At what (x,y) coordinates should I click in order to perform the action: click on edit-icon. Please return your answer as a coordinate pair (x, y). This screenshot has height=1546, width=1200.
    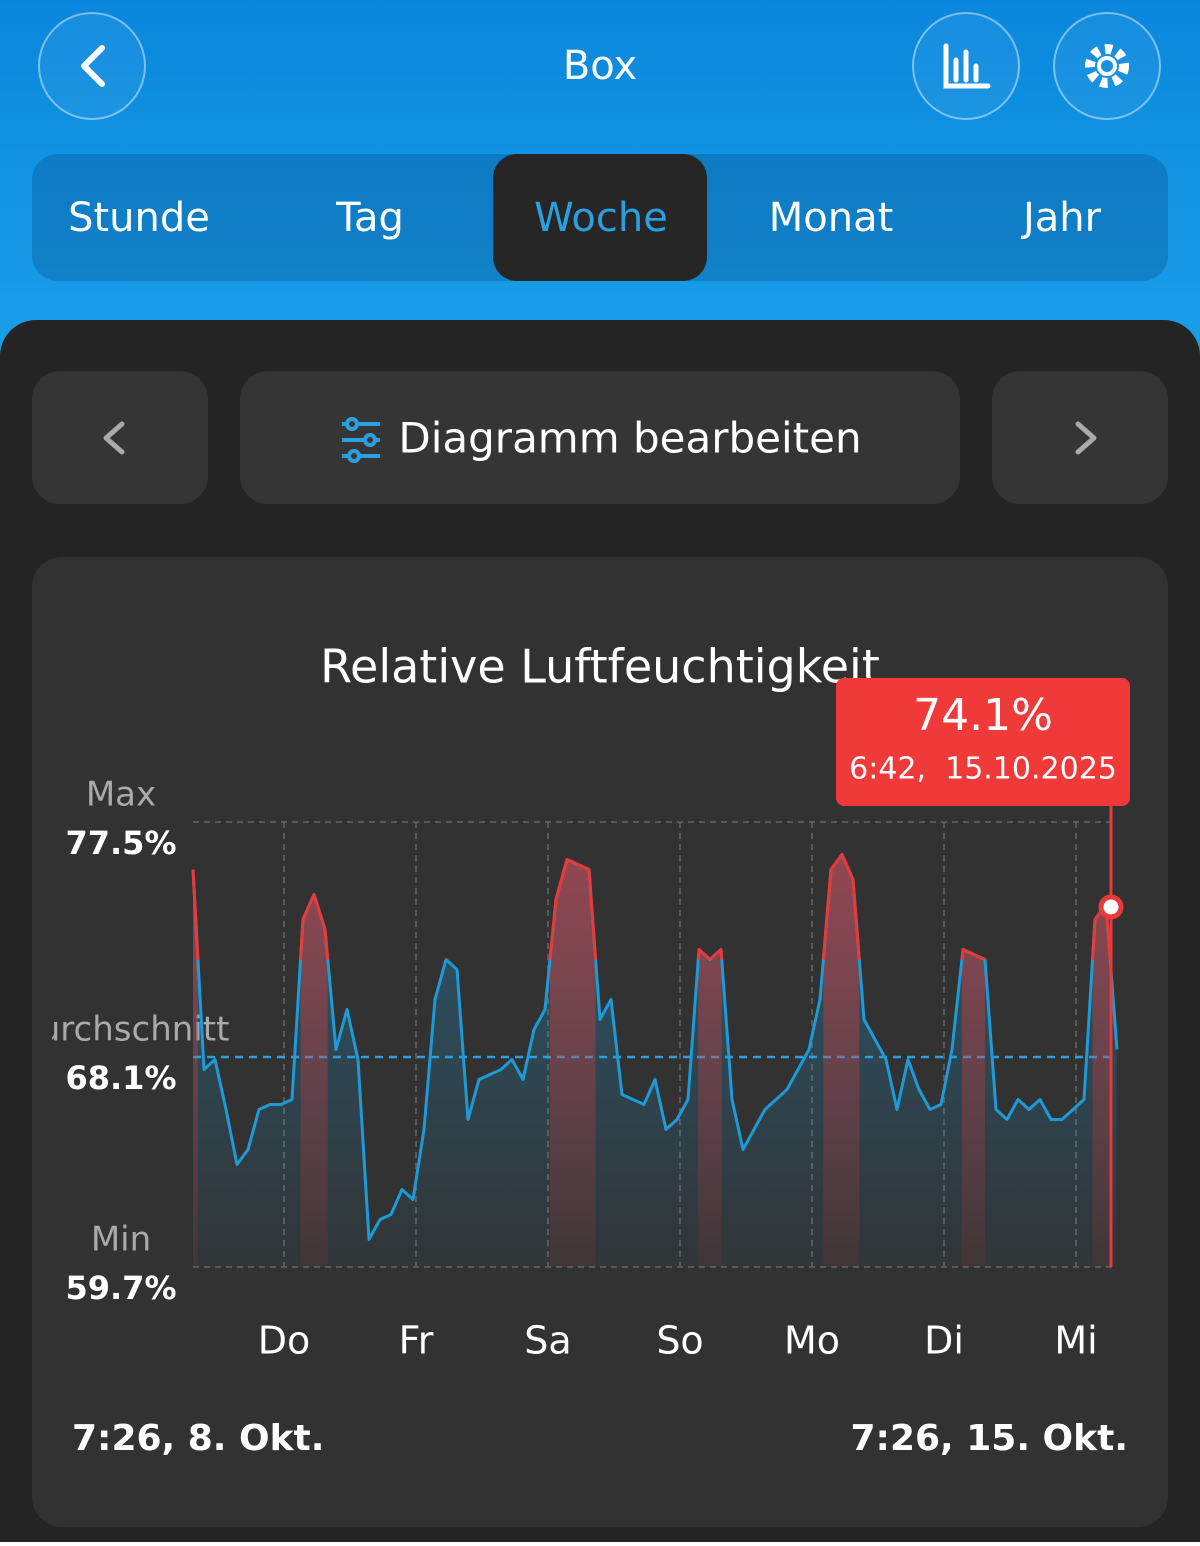
    Looking at the image, I should click on (361, 440).